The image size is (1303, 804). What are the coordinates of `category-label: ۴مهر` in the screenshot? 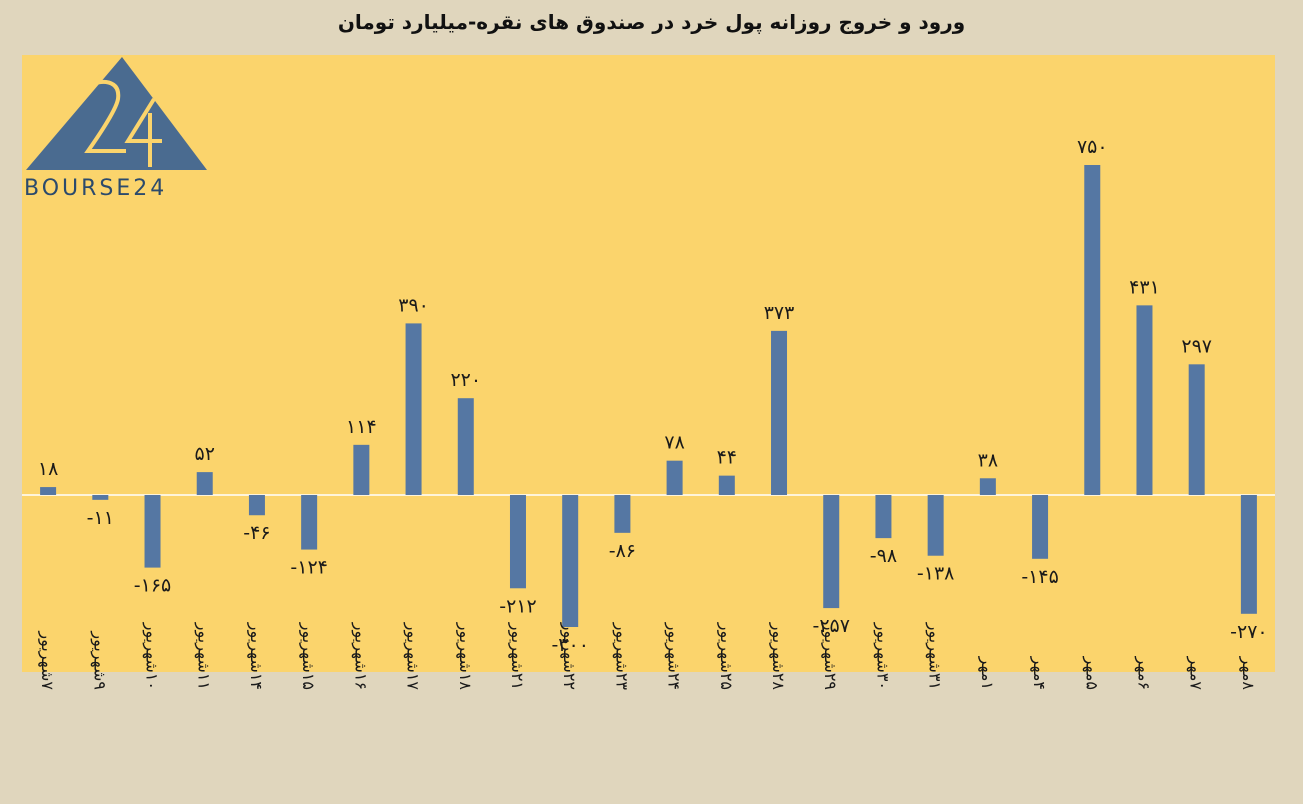 It's located at (1039, 673).